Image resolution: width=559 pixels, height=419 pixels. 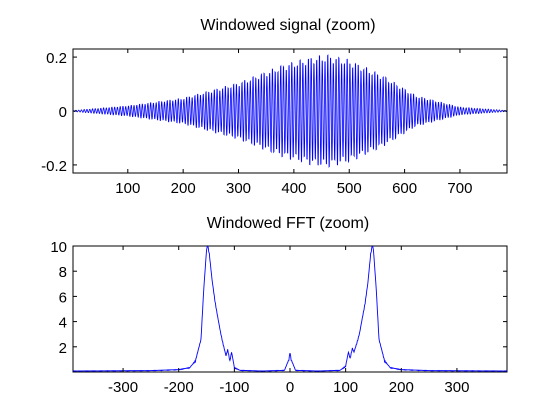 I want to click on y-tick-label: 6, so click(x=63, y=297).